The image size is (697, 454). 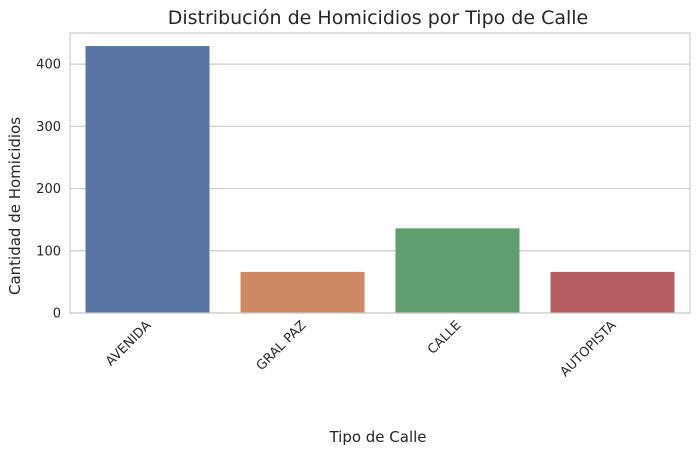 I want to click on y-tick-label: 100, so click(x=48, y=251).